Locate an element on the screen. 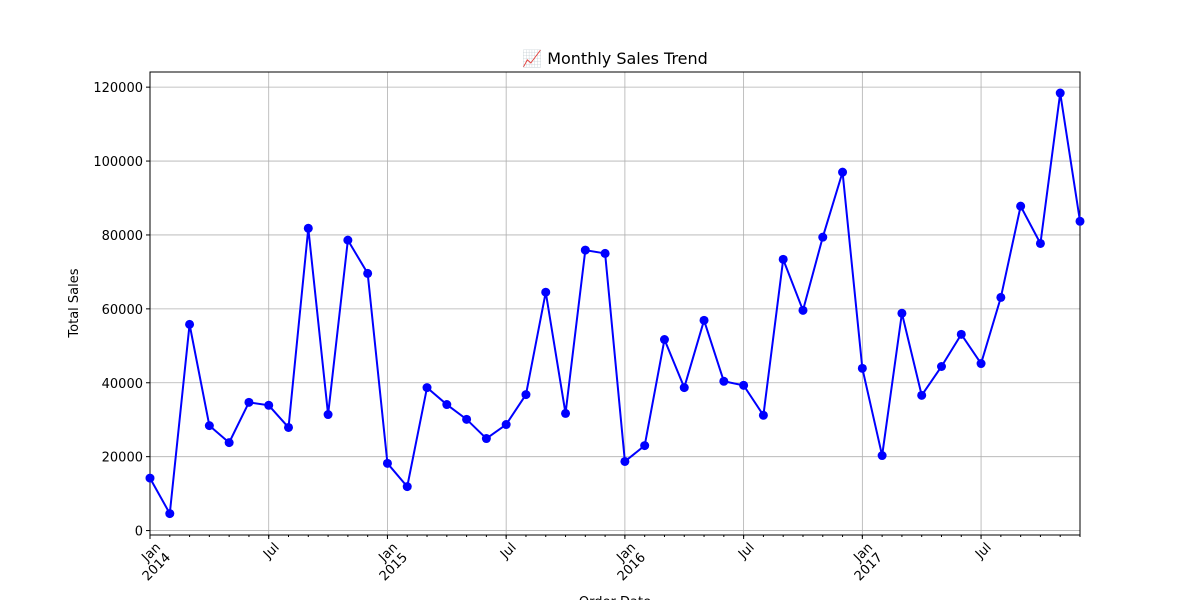  x-axis-label: Order Date is located at coordinates (615, 597).